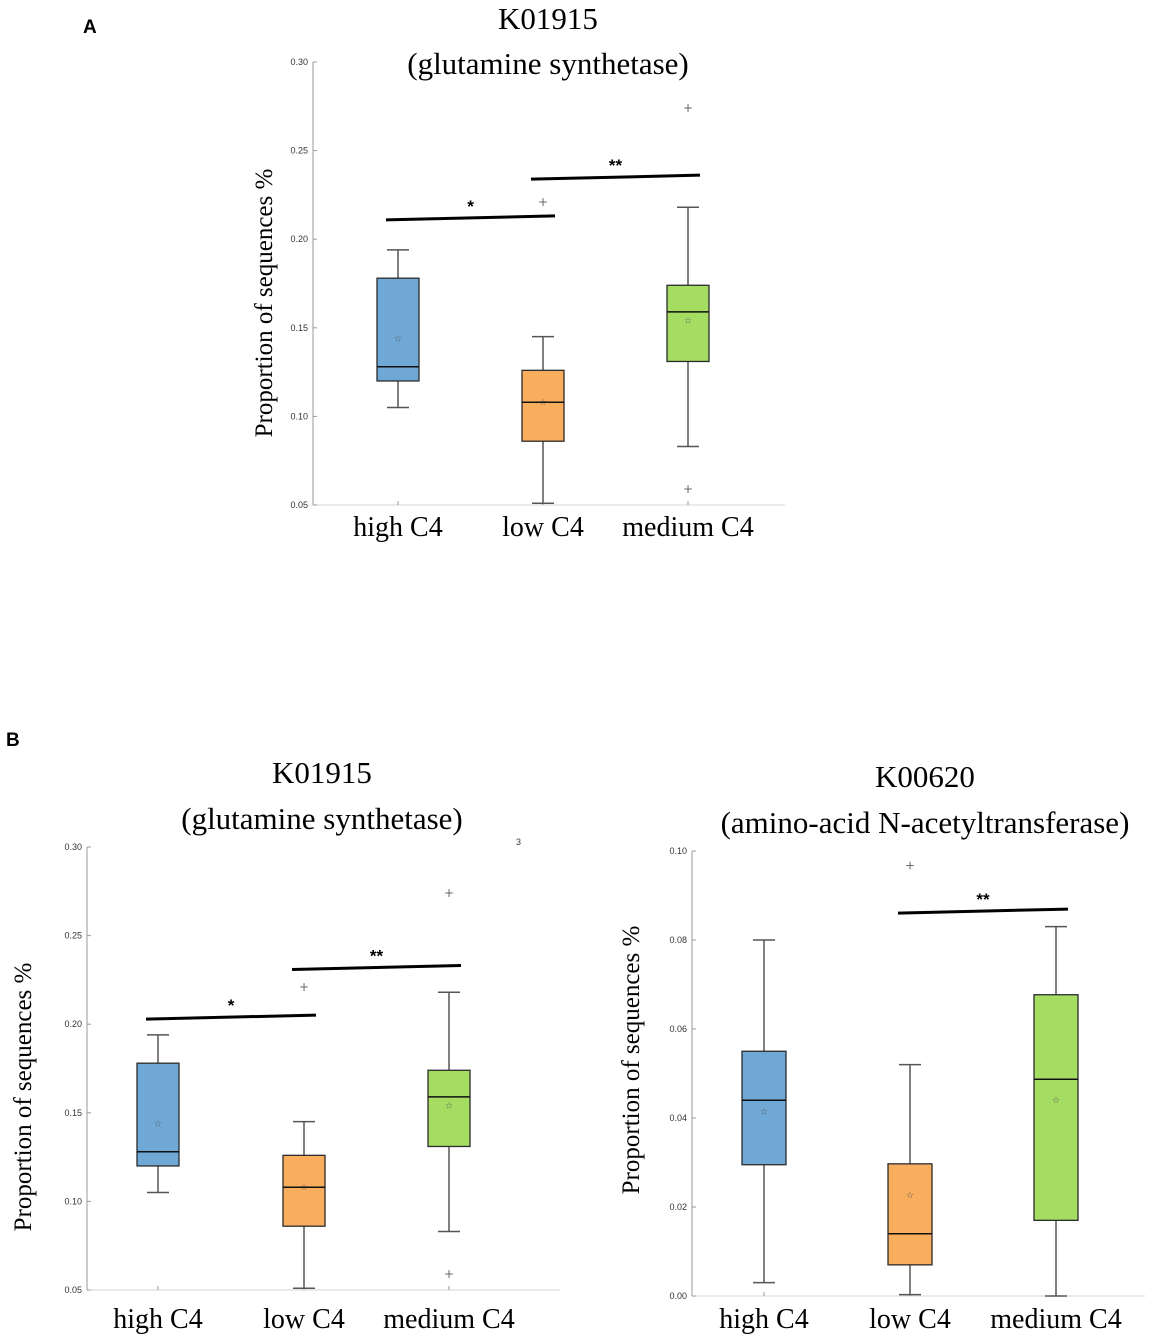  What do you see at coordinates (925, 776) in the screenshot?
I see `chart-title: K00620` at bounding box center [925, 776].